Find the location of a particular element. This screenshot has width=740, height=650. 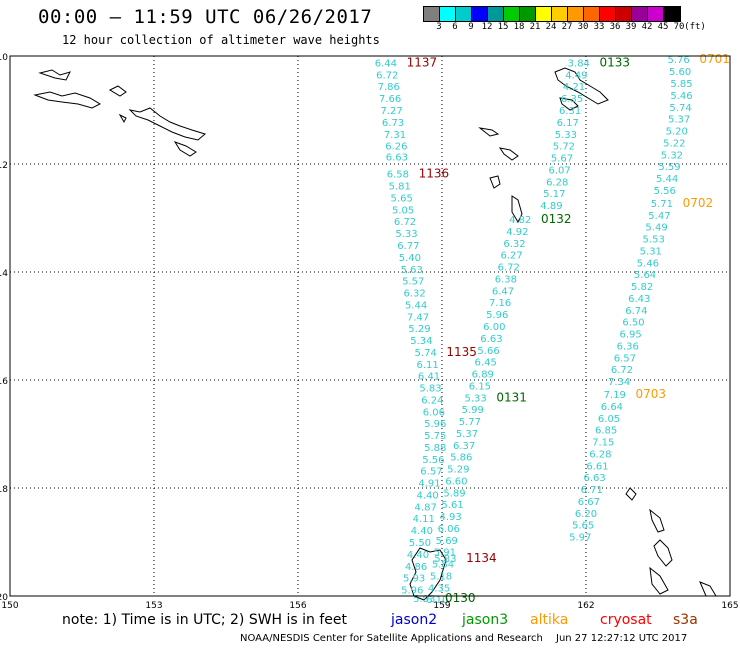

wave-height-value: 5.84 is located at coordinates (443, 565).